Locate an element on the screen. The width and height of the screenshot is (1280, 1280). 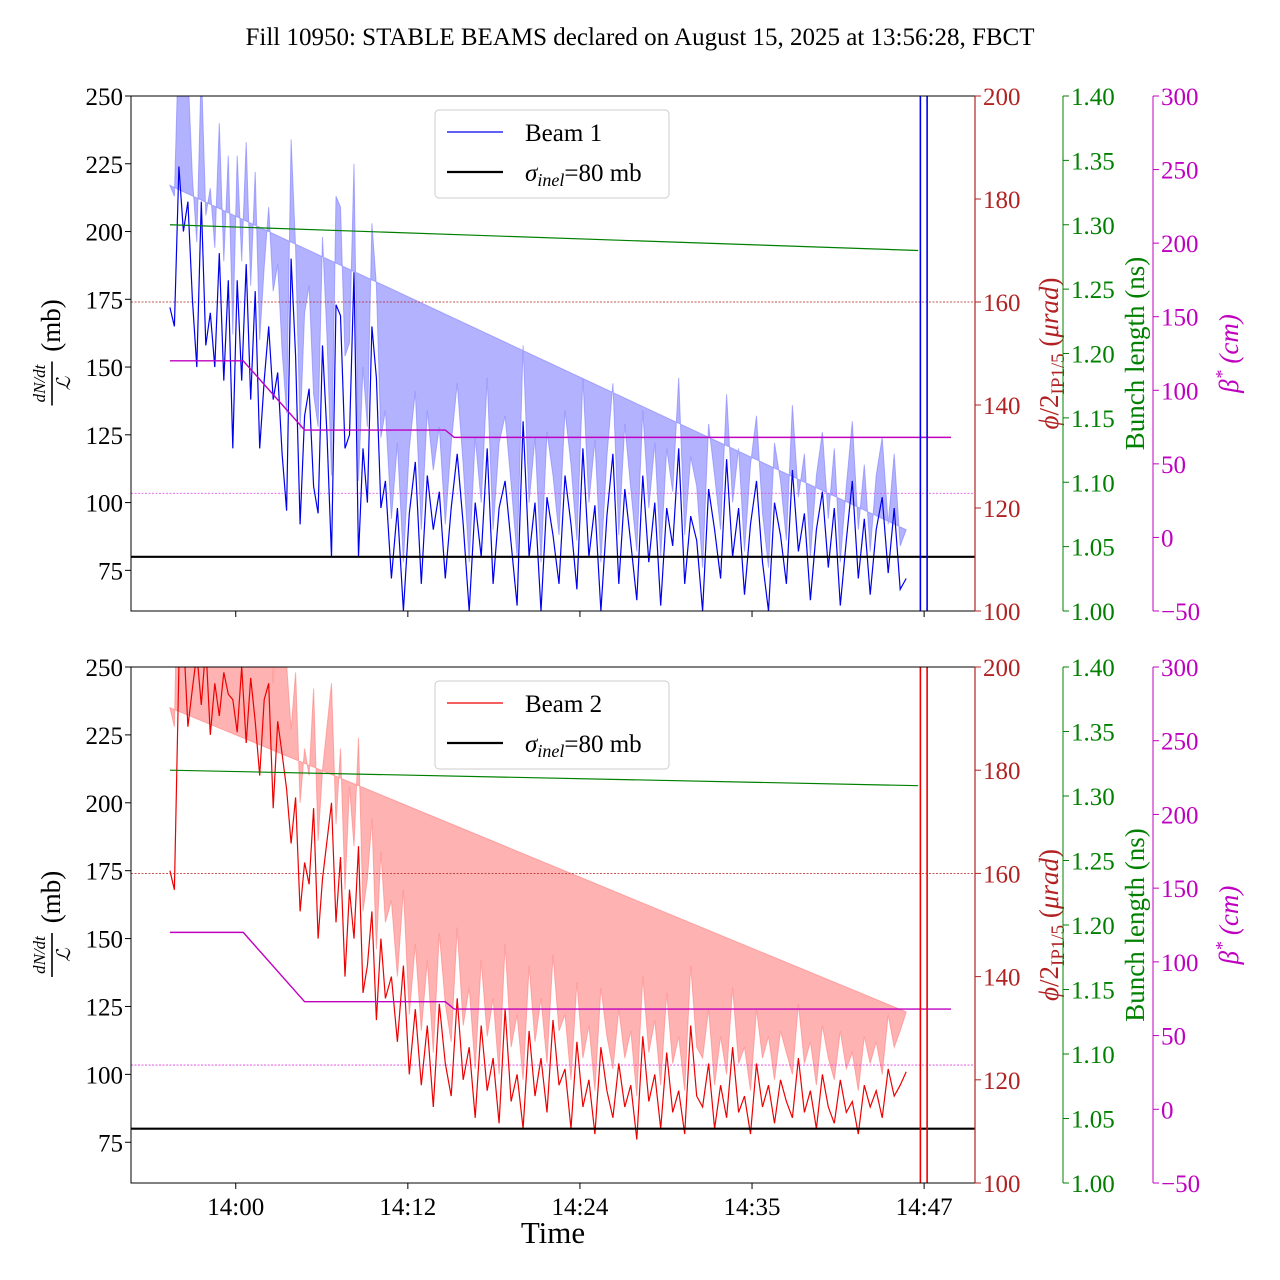
x-tick-label: 14:00 is located at coordinates (235, 1207).